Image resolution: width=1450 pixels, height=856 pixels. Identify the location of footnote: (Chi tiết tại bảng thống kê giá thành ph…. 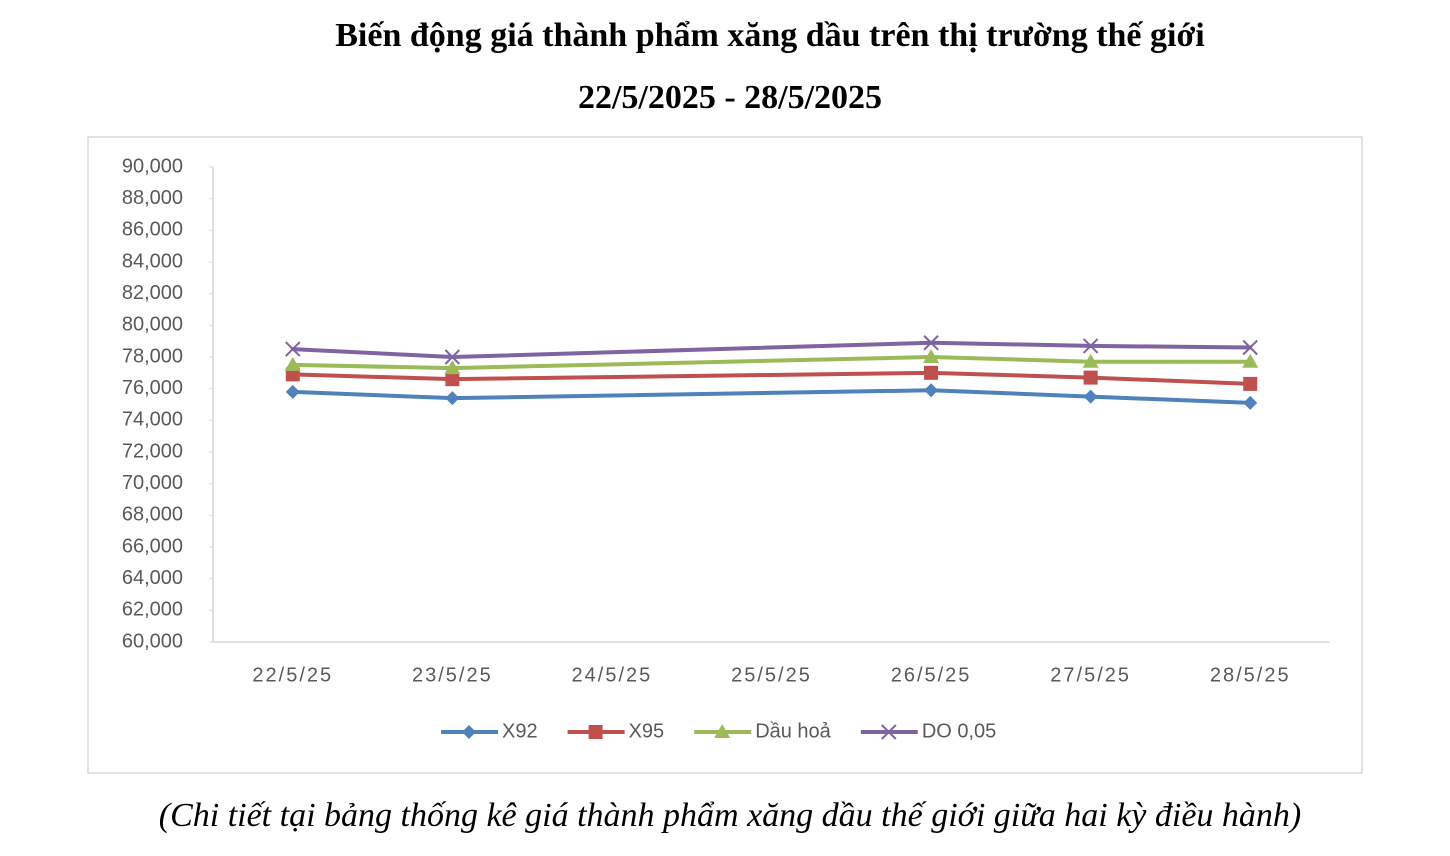
(730, 815).